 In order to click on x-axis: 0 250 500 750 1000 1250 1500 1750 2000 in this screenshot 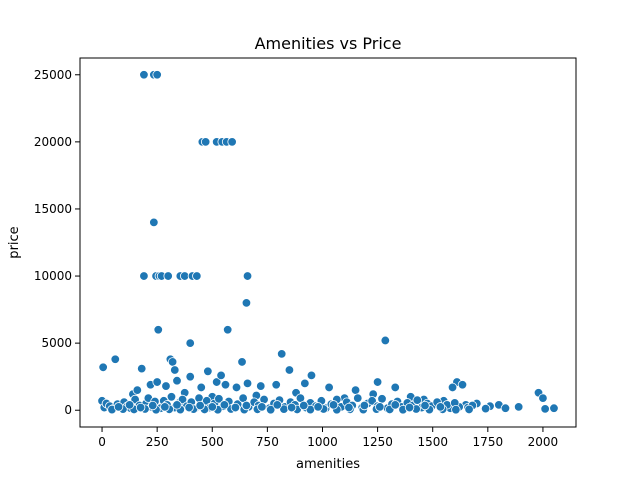, I will do `click(328, 438)`.